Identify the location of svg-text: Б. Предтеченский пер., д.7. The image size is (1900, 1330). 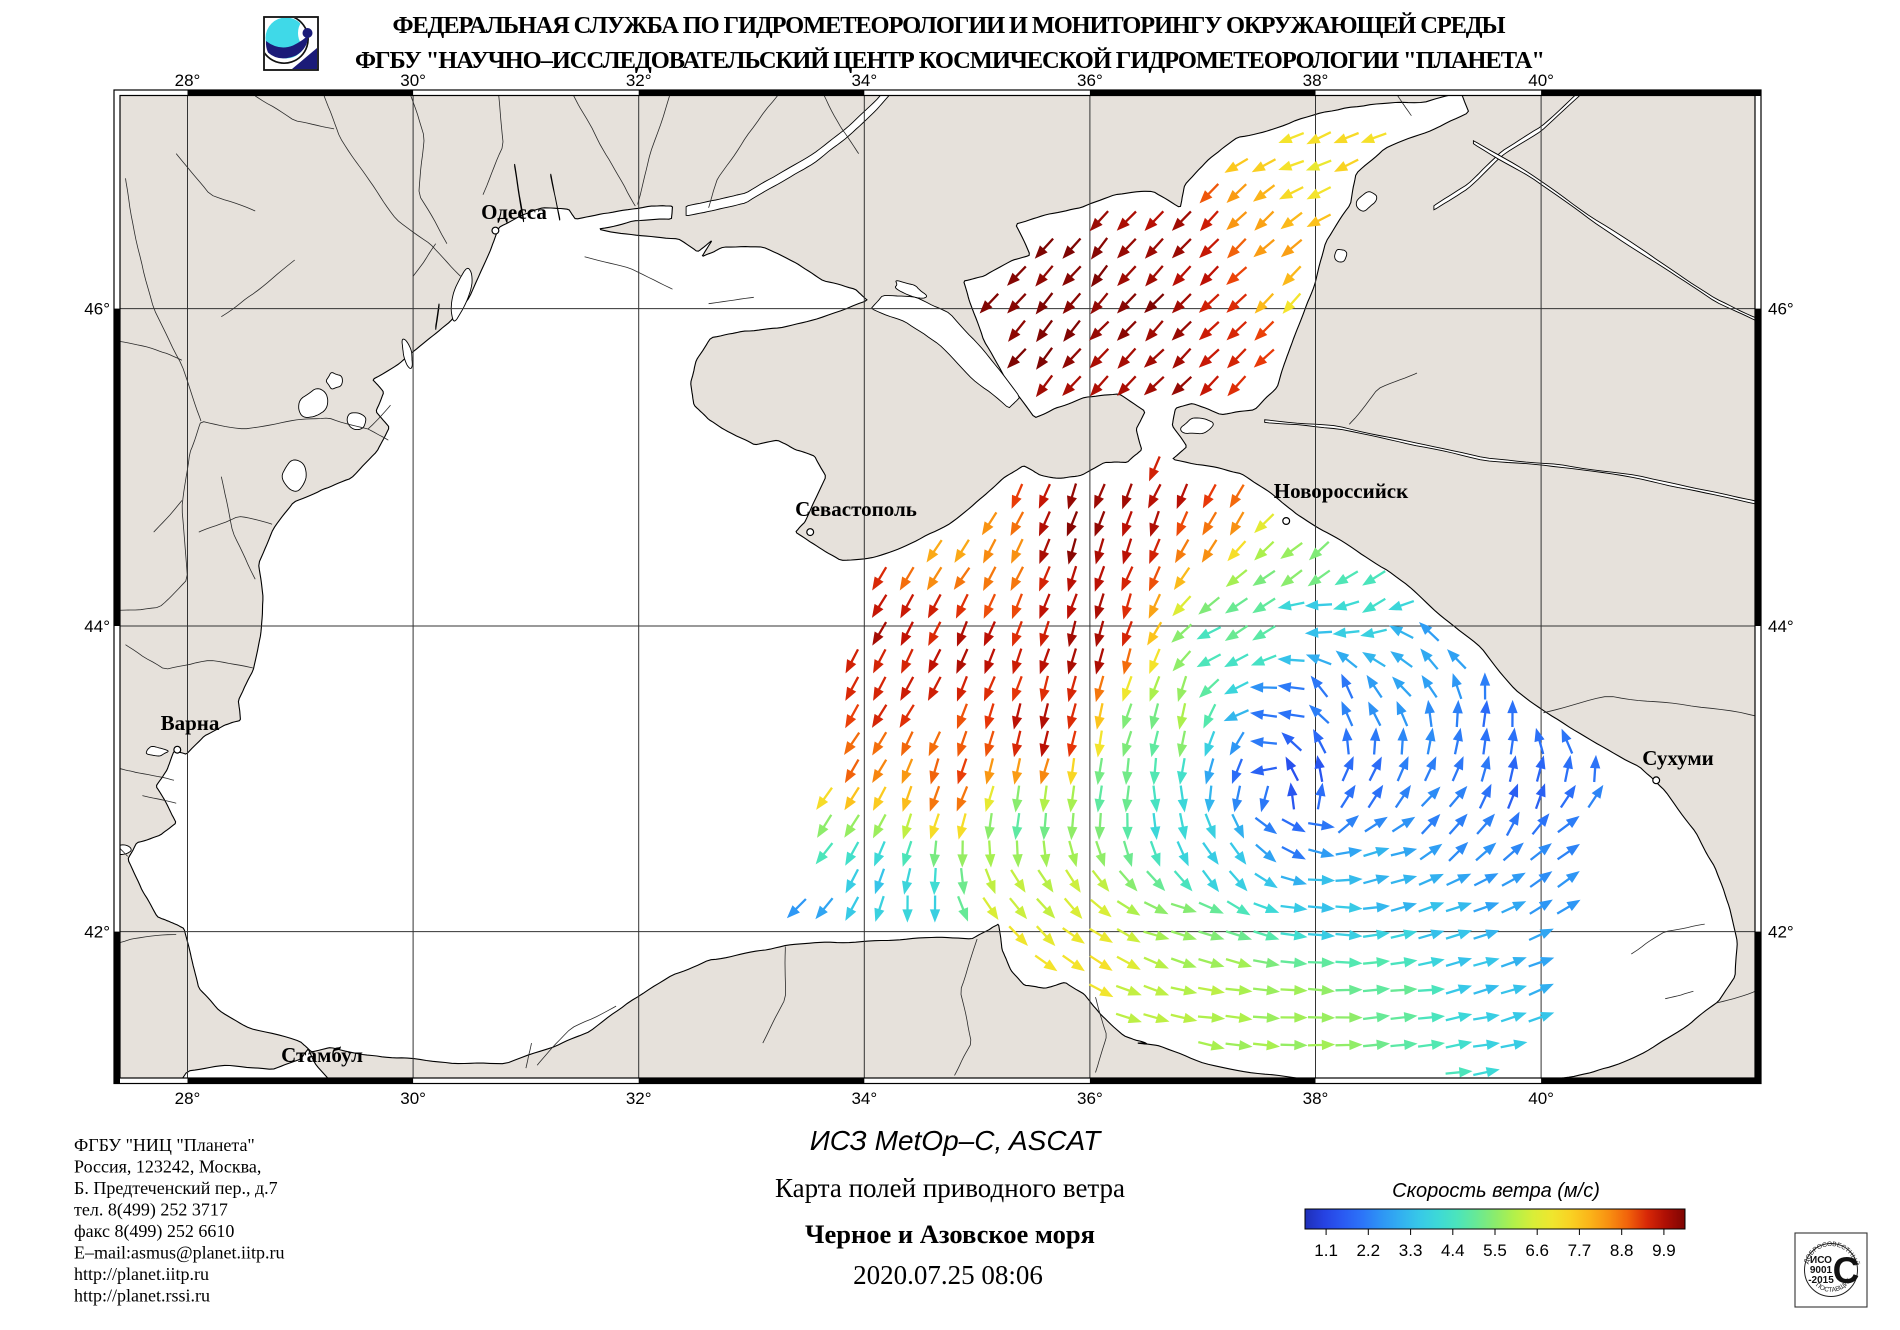
(176, 1188).